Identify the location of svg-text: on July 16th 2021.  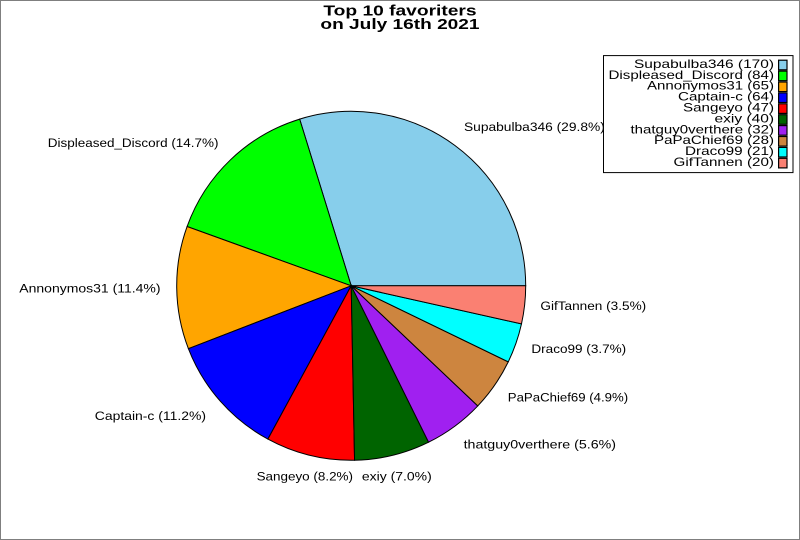
(399, 25).